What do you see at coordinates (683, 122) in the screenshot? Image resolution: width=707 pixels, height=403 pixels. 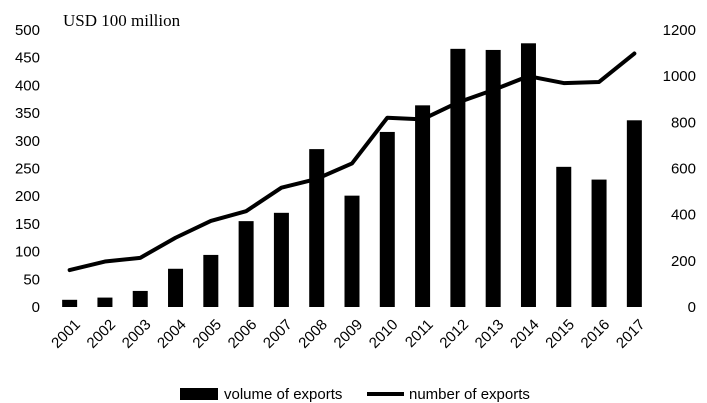 I see `right-tick-label: 800` at bounding box center [683, 122].